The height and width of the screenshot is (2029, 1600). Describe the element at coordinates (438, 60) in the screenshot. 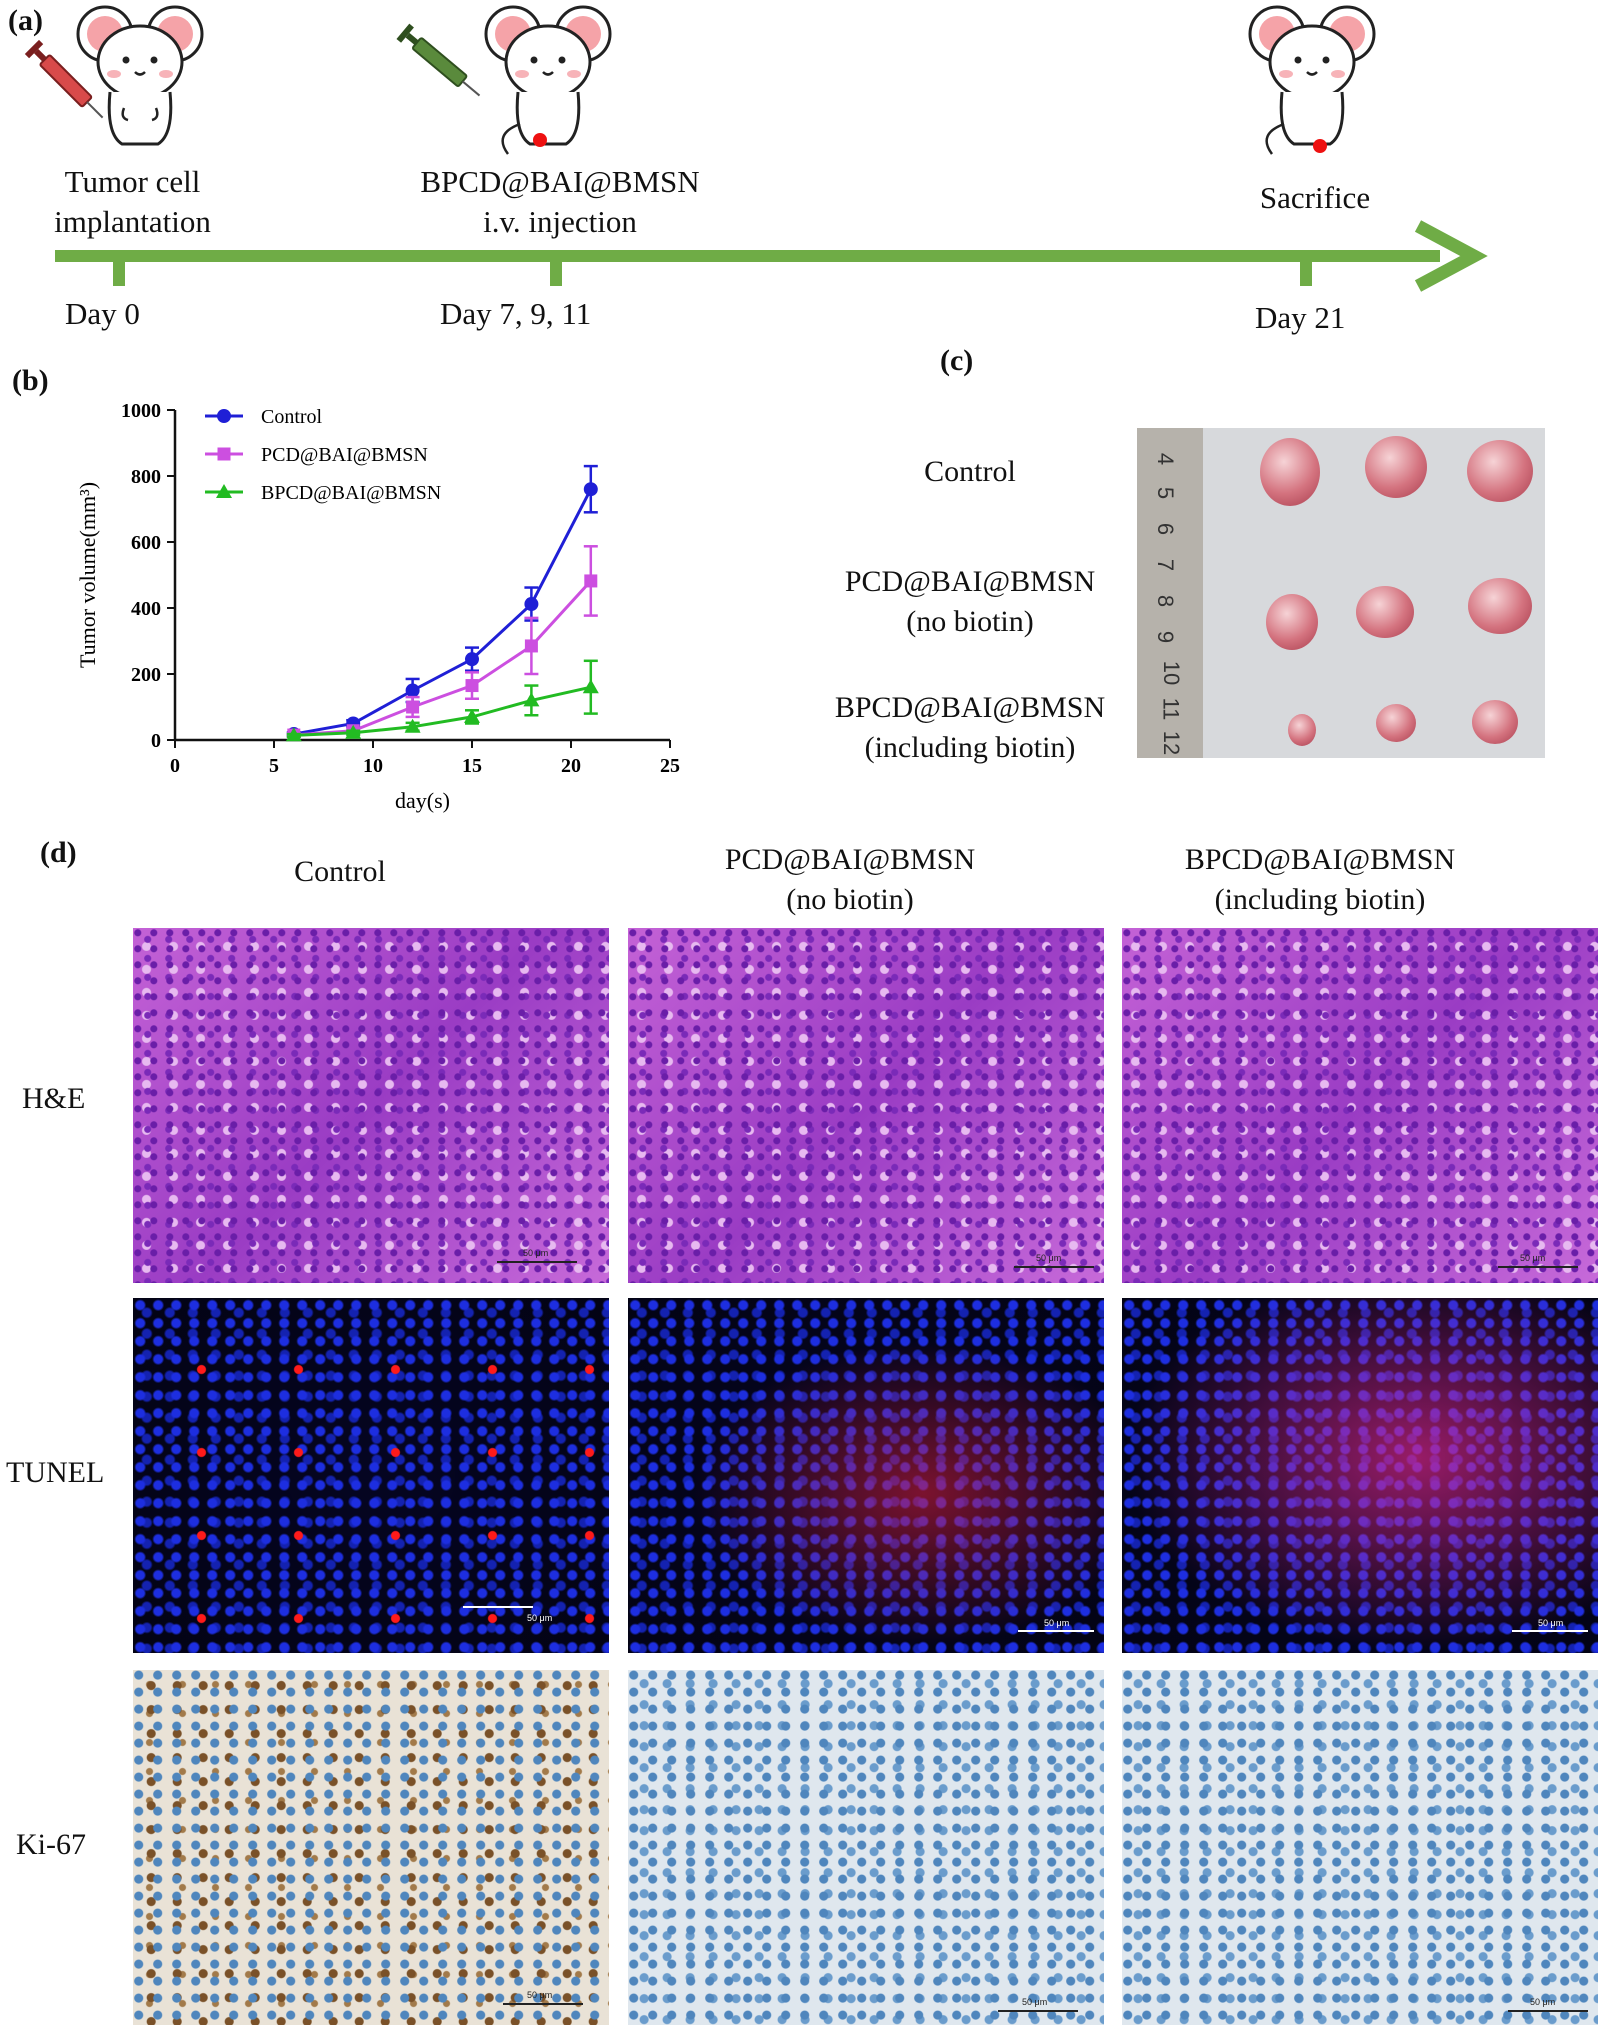

I see `syringe-green-icon` at that location.